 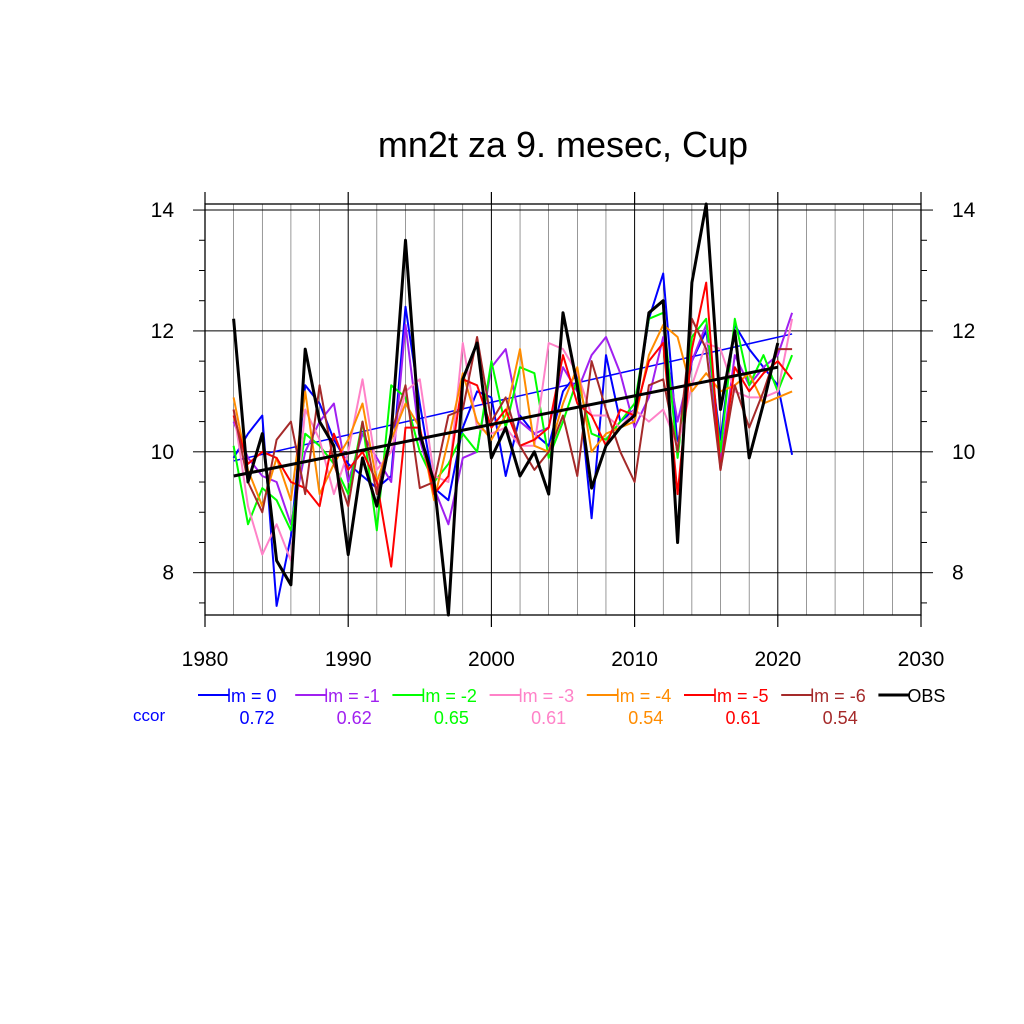 I want to click on x-tick-label: 2010, so click(x=634, y=659).